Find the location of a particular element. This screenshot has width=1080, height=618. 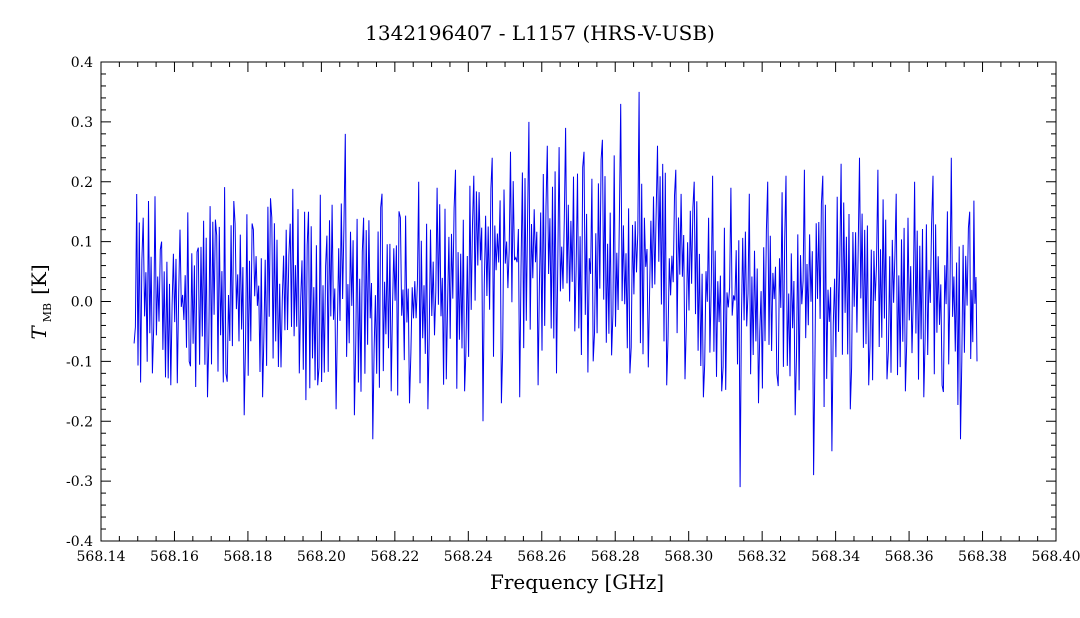

svg-text: T MB [K] is located at coordinates (41, 301).